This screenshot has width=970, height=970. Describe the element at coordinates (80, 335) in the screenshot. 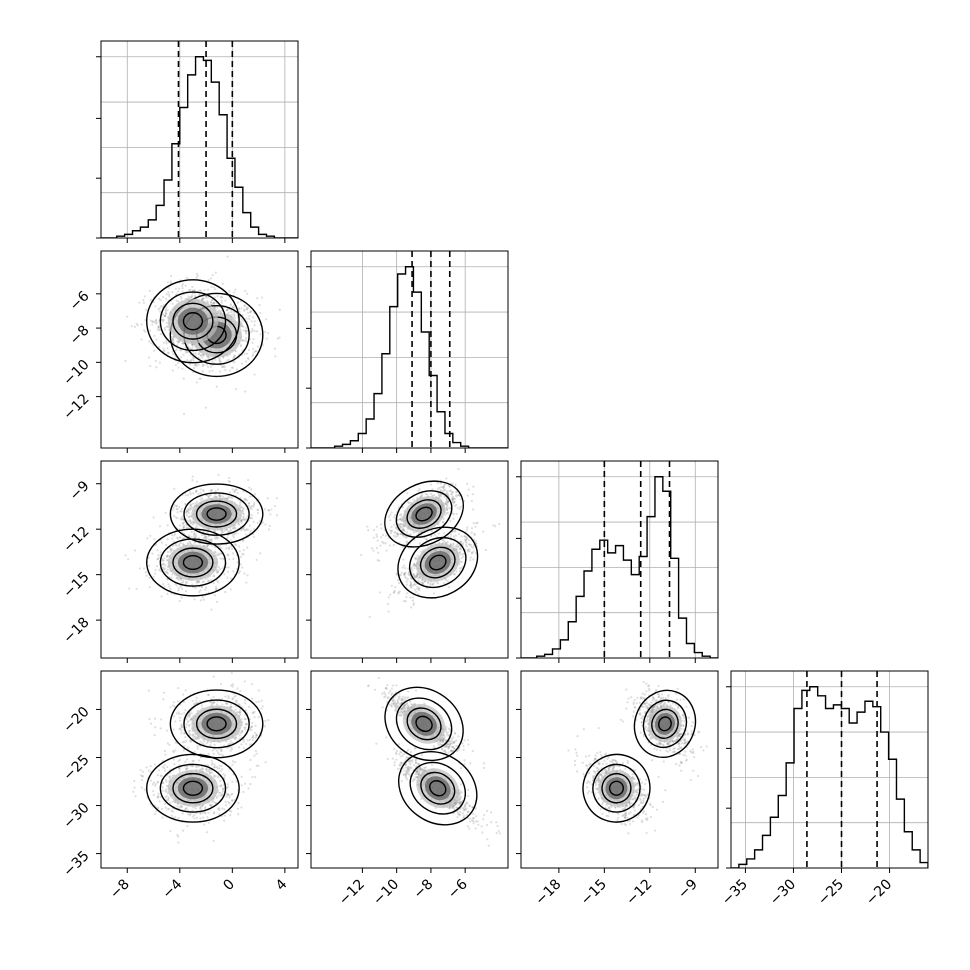

I see `y-tick-label: −8` at that location.